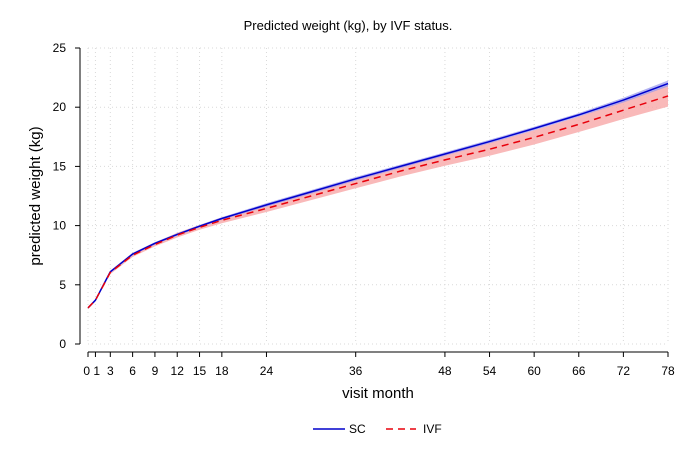  Describe the element at coordinates (357, 429) in the screenshot. I see `legend-label-sc: SC` at that location.